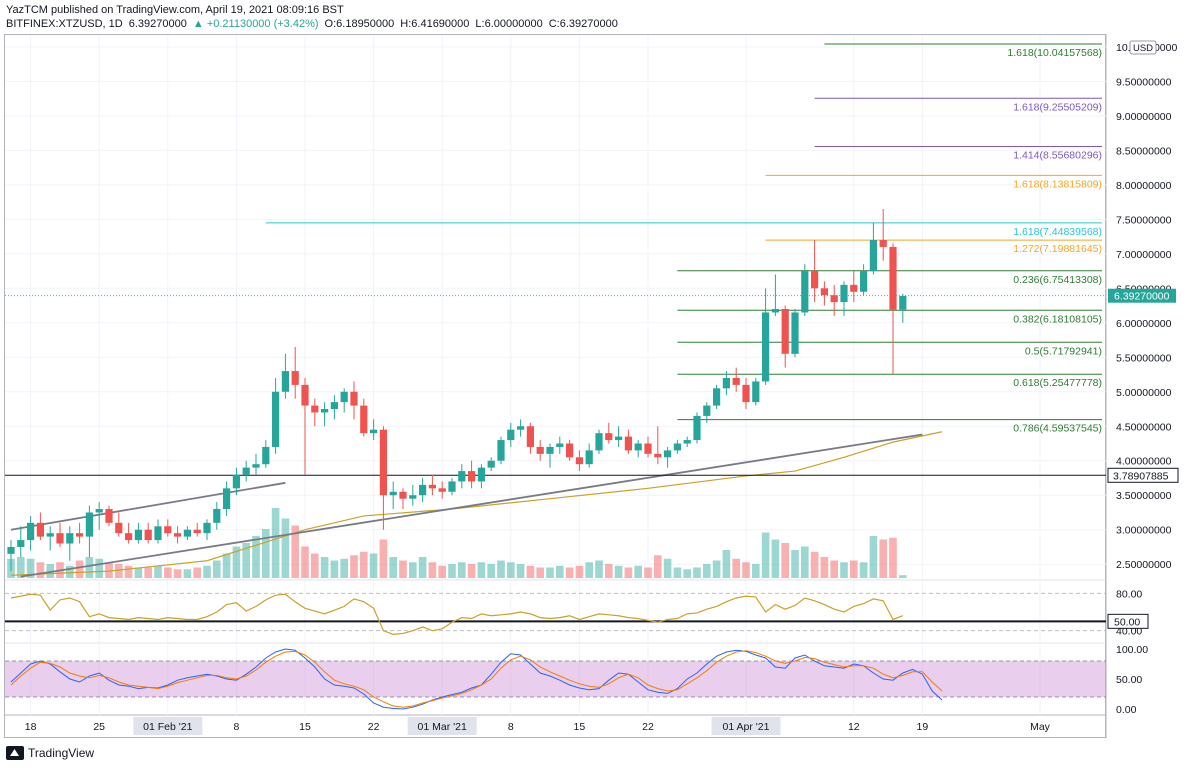 The image size is (1186, 768). What do you see at coordinates (1144, 462) in the screenshot?
I see `price-tick-label: 4.00000000` at bounding box center [1144, 462].